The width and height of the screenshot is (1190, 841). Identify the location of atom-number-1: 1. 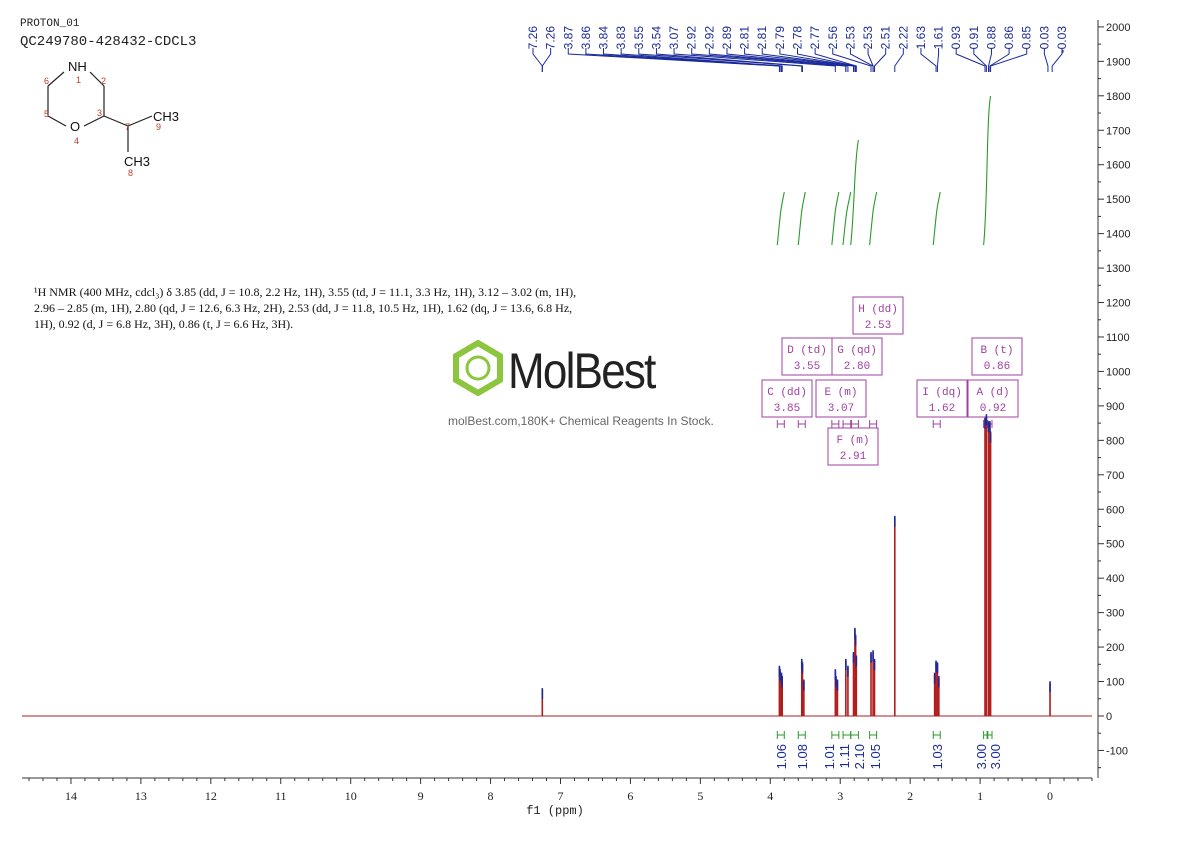
(78, 80).